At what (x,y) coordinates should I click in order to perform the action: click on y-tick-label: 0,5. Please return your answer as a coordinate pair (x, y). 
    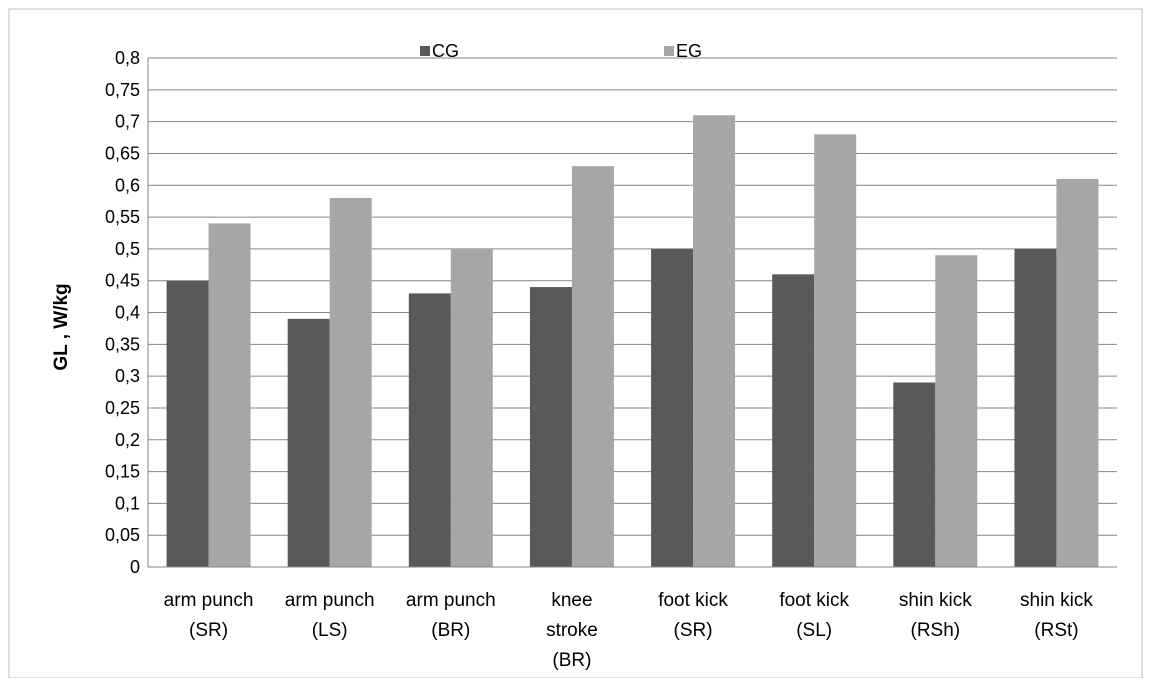
    Looking at the image, I should click on (127, 249).